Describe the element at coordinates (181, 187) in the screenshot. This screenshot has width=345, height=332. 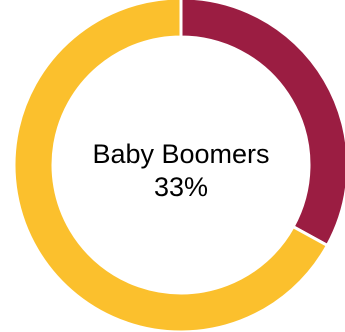
I see `center-percent-label: 33%` at that location.